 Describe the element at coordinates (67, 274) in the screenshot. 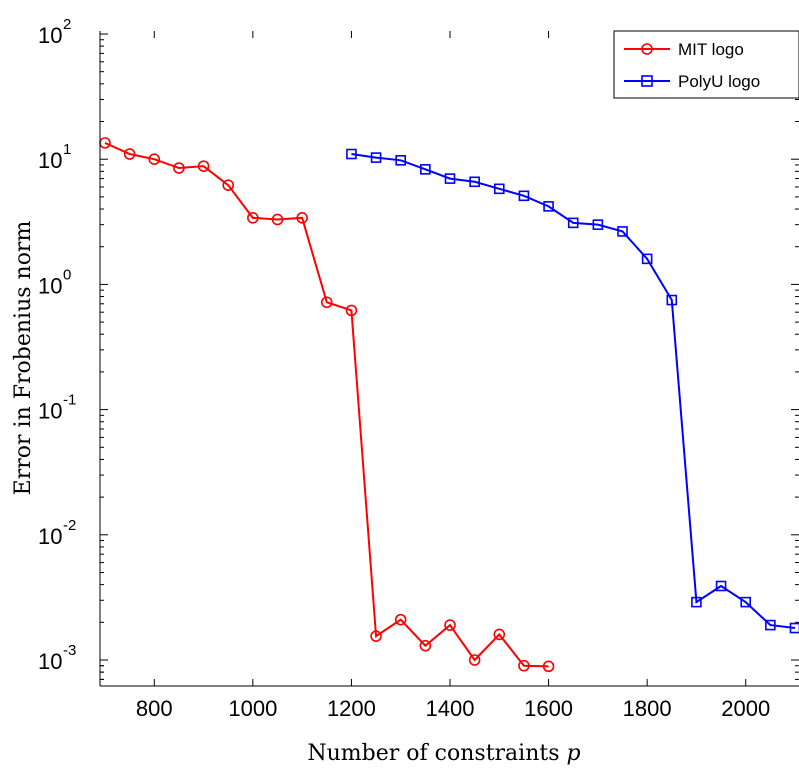

I see `y-tick-exponent: 0` at that location.